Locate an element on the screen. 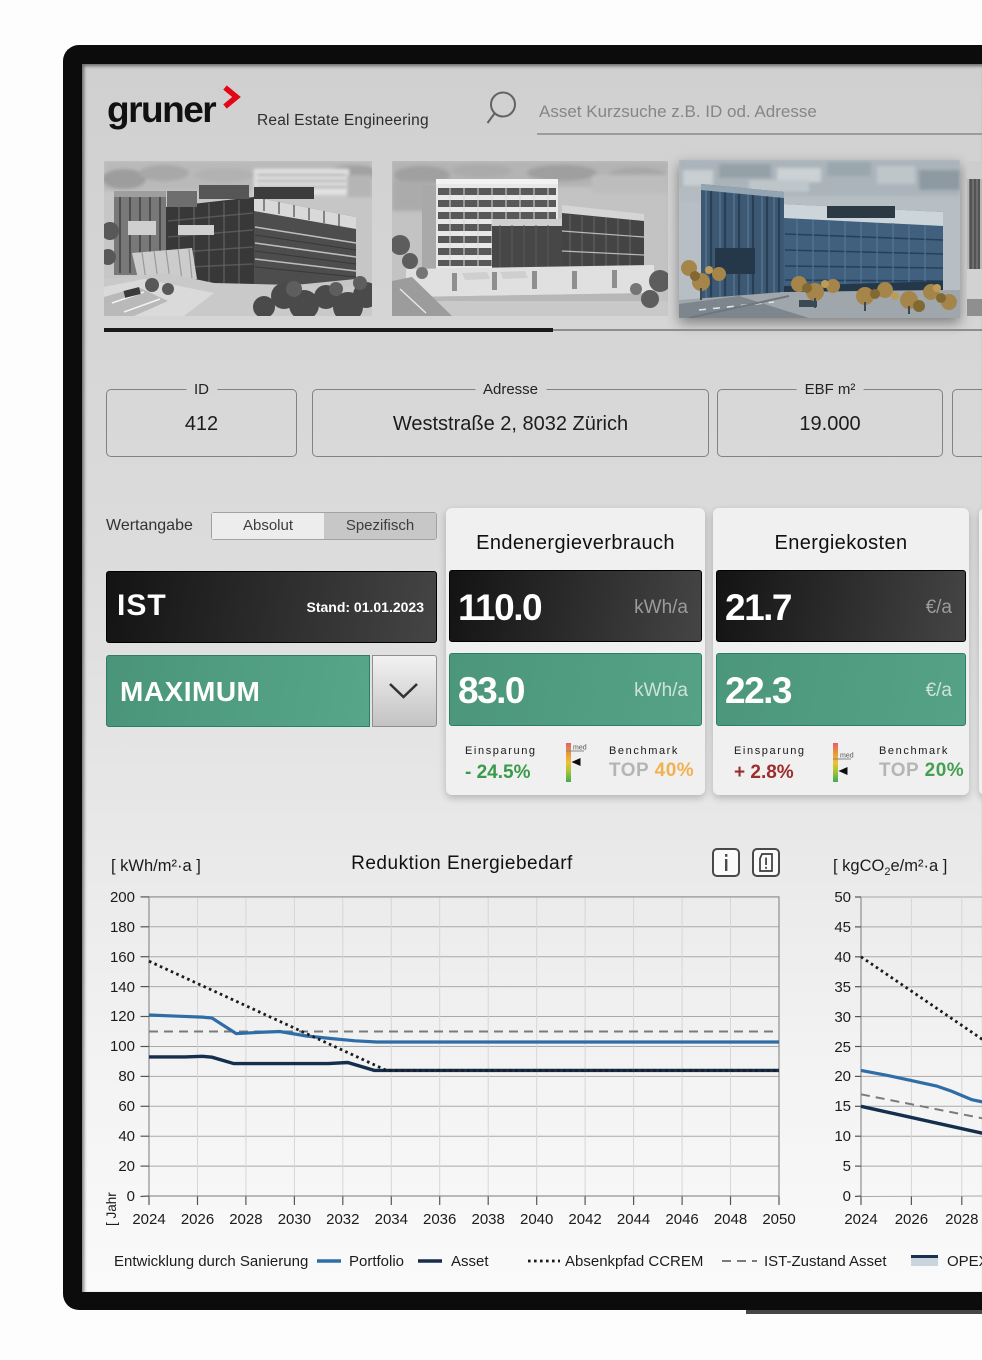 The height and width of the screenshot is (1360, 982). svg-text: IST-Zustand Asset is located at coordinates (825, 1261).